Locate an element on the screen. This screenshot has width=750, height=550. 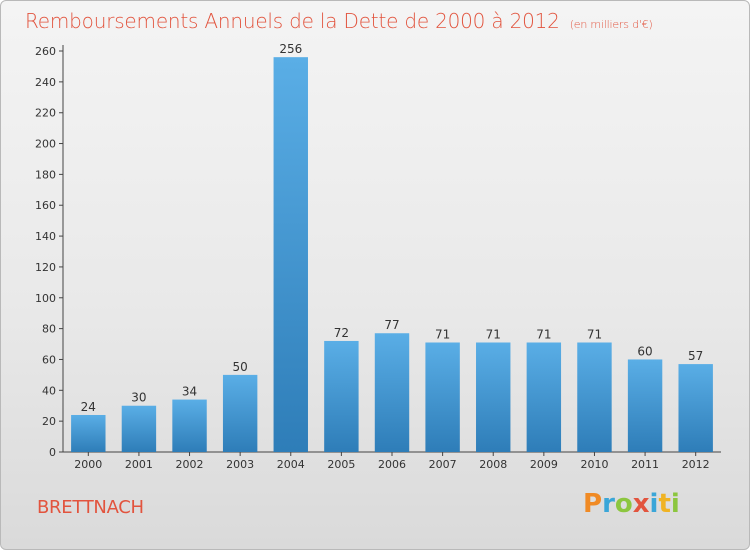
logo-letter: o is located at coordinates (623, 504).